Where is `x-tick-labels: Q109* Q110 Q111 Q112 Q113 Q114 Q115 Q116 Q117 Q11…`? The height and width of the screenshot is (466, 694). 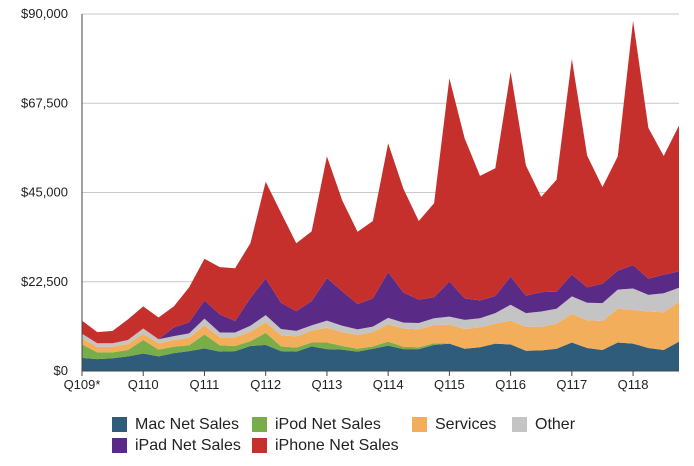 x-tick-labels: Q109* Q110 Q111 Q112 Q113 Q114 Q115 Q116 Q117 Q11… is located at coordinates (356, 381).